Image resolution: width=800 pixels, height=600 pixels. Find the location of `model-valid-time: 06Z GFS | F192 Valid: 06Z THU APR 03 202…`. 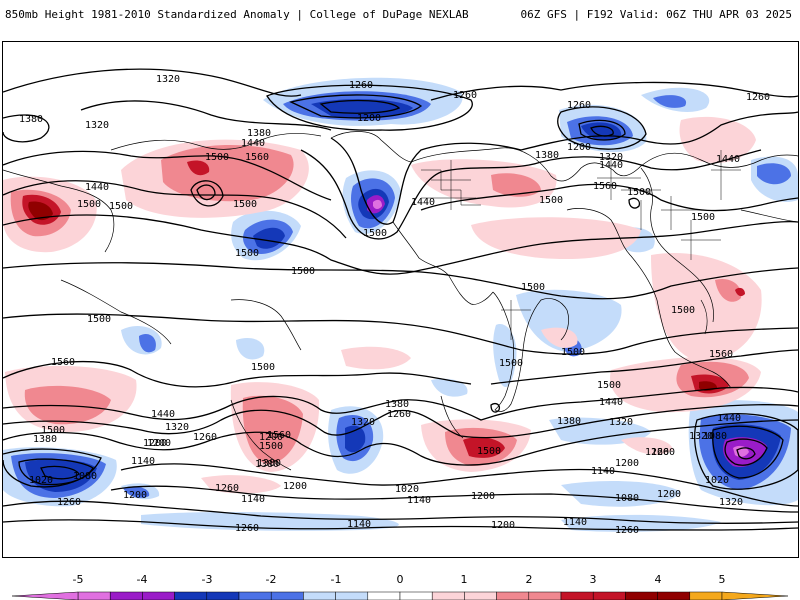

model-valid-time: 06Z GFS | F192 Valid: 06Z THU APR 03 202… is located at coordinates (656, 14).